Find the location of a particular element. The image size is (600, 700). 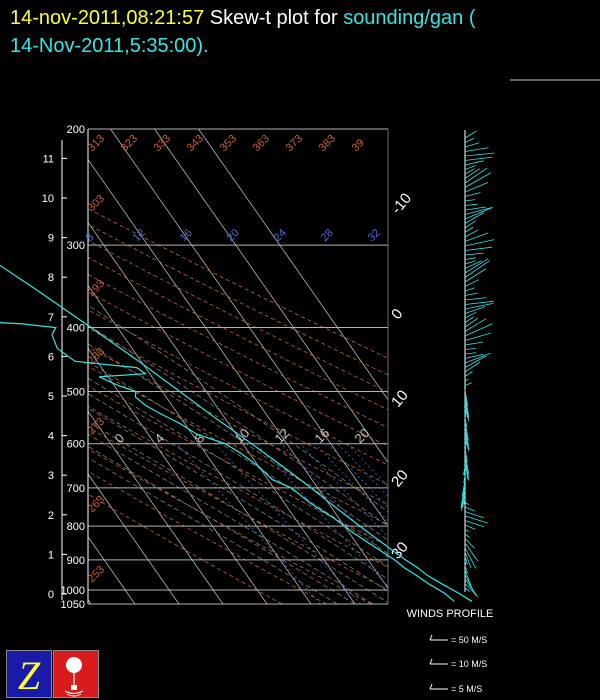

dry-adiabat-top-label: 363 is located at coordinates (261, 143).